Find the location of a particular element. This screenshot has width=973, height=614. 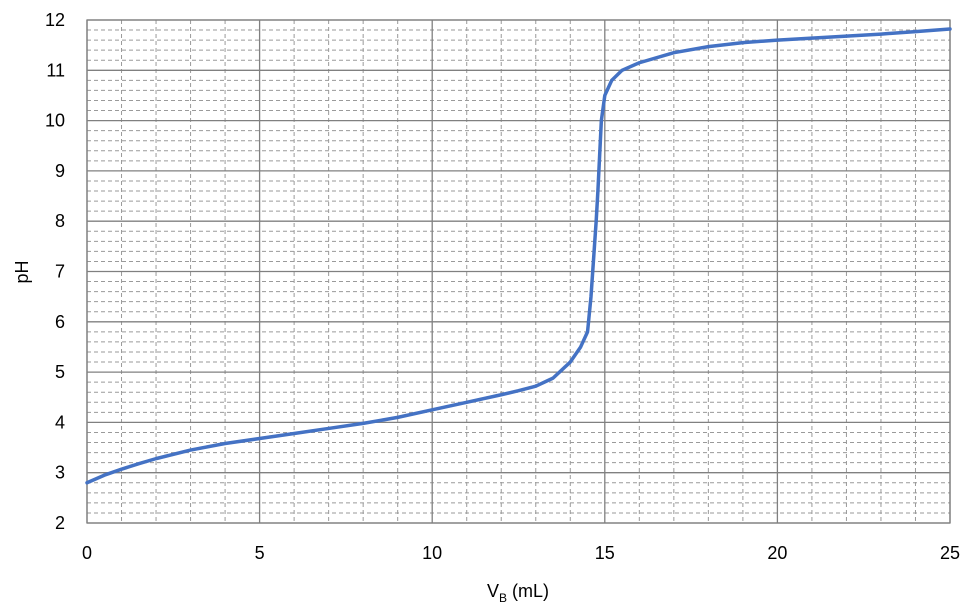

y-tick-label: 10 is located at coordinates (55, 121).